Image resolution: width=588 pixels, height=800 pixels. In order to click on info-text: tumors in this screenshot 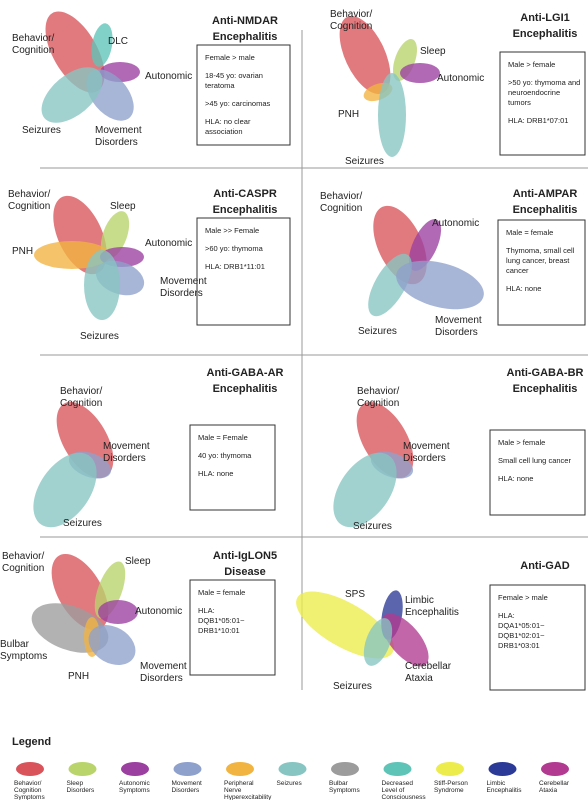, I will do `click(519, 102)`.